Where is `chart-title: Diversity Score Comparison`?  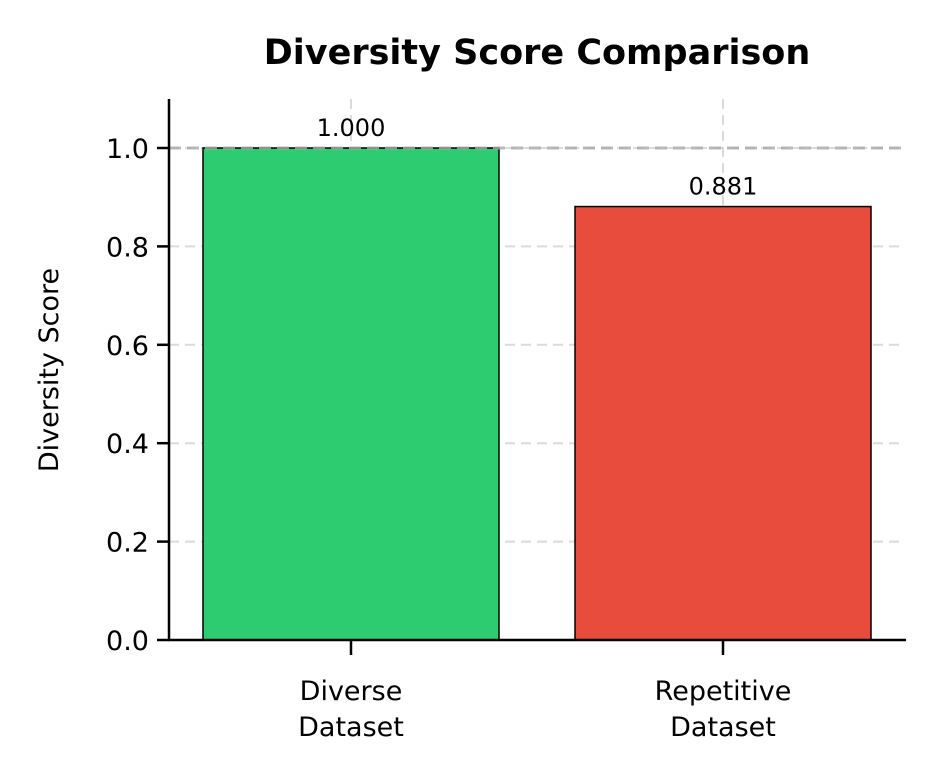
chart-title: Diversity Score Comparison is located at coordinates (537, 53).